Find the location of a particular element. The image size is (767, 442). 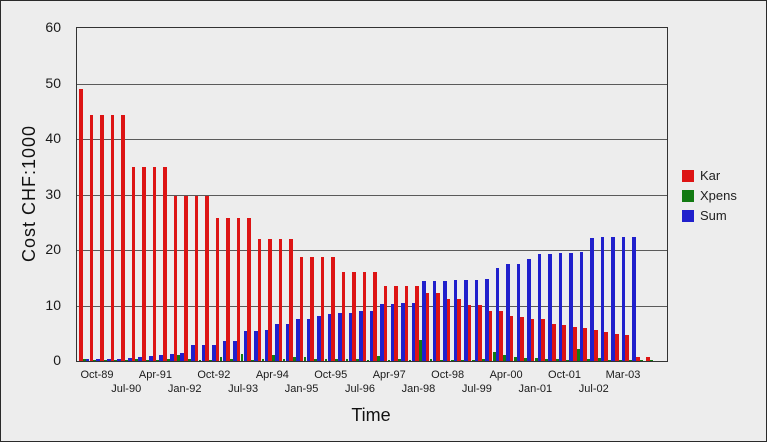

y-tick-label-0: 0 is located at coordinates (57, 360).